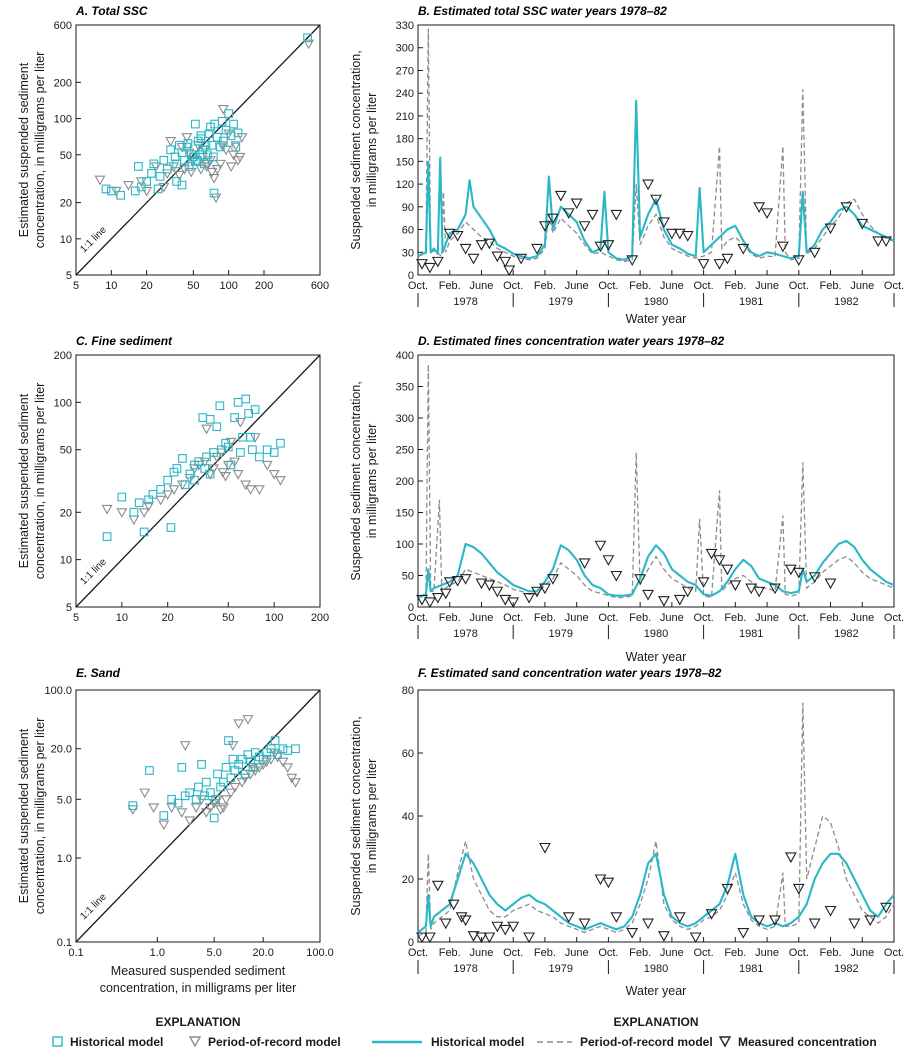  Describe the element at coordinates (545, 286) in the screenshot. I see `panel-b-month-label: Feb.` at that location.